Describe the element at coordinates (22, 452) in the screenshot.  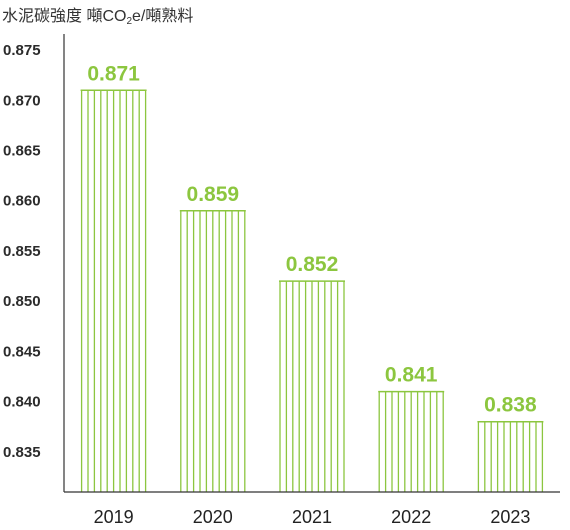
I see `y-tick-label: 0.835` at that location.